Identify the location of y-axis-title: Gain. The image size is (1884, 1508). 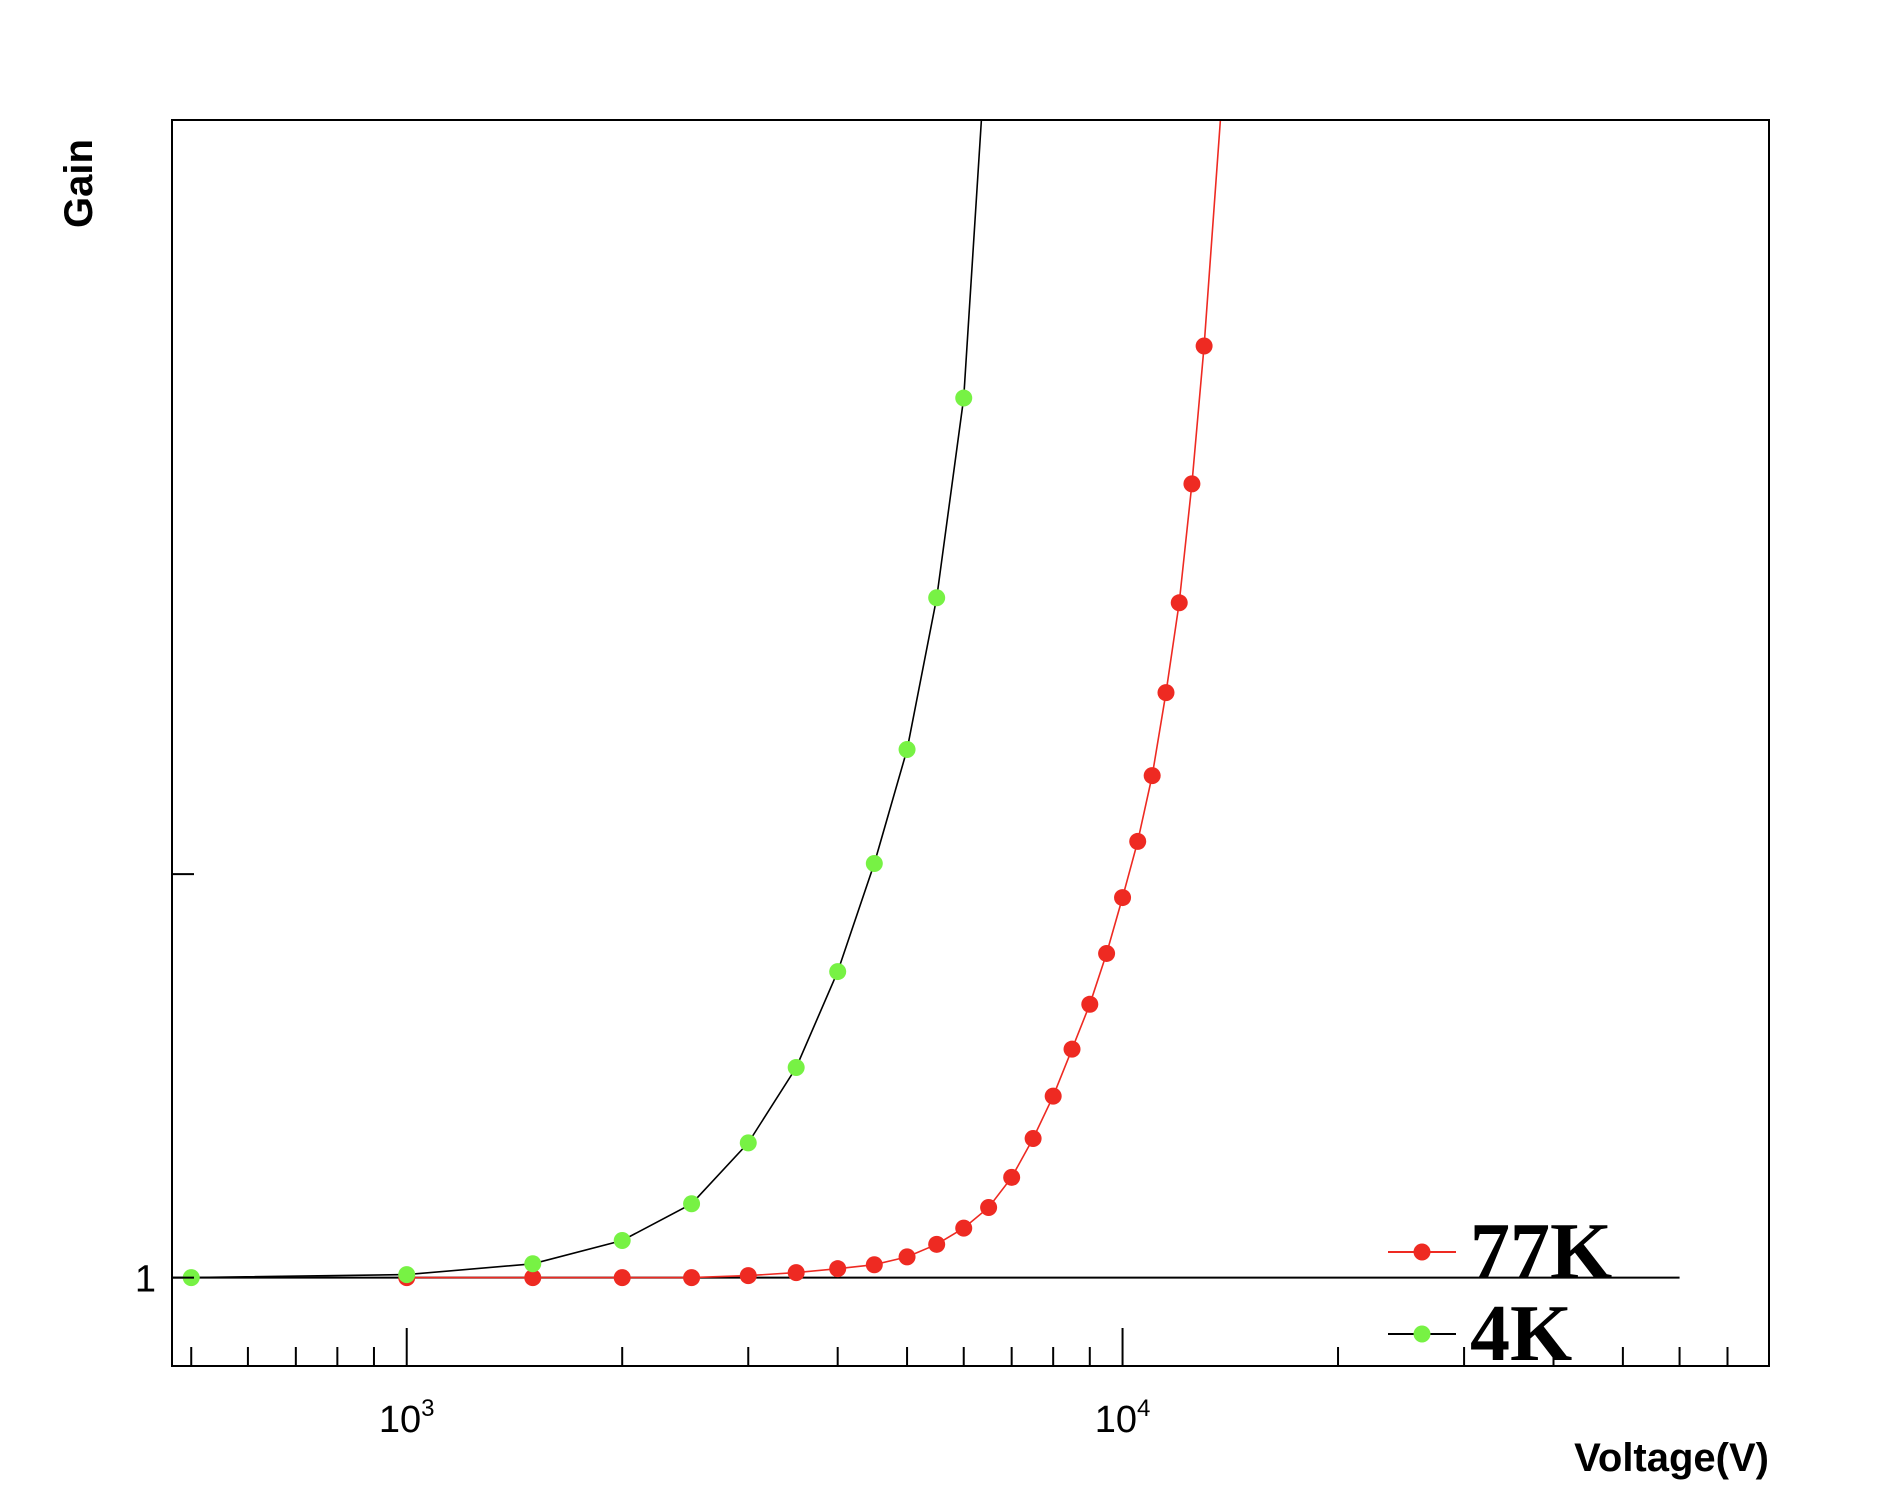
(79, 183).